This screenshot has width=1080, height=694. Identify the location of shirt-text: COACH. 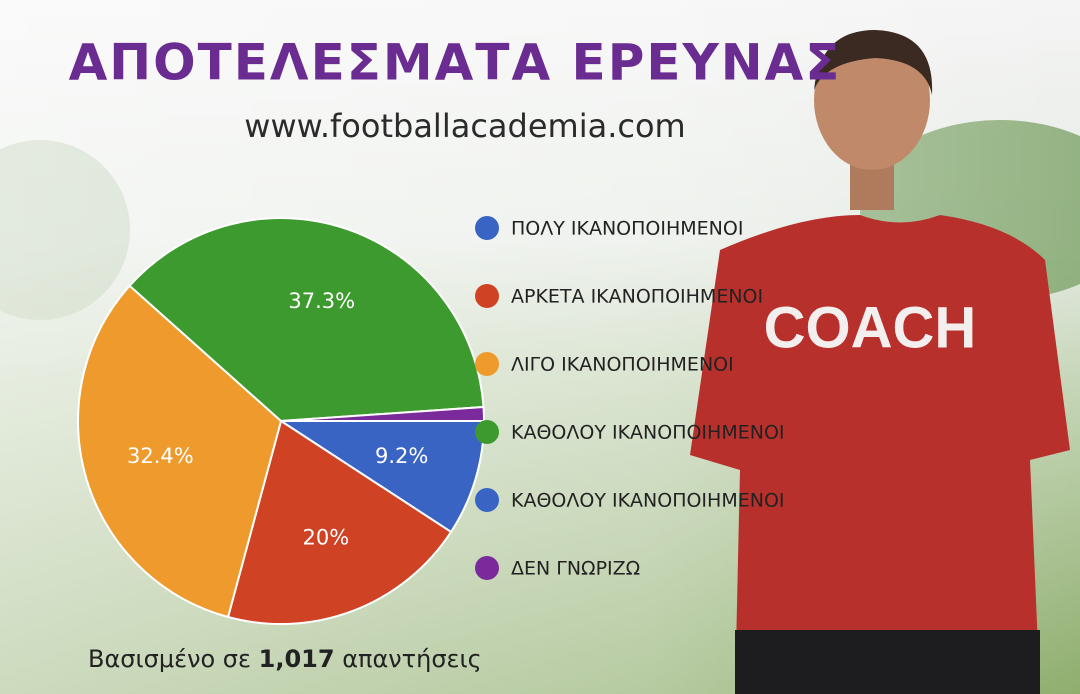
(870, 327).